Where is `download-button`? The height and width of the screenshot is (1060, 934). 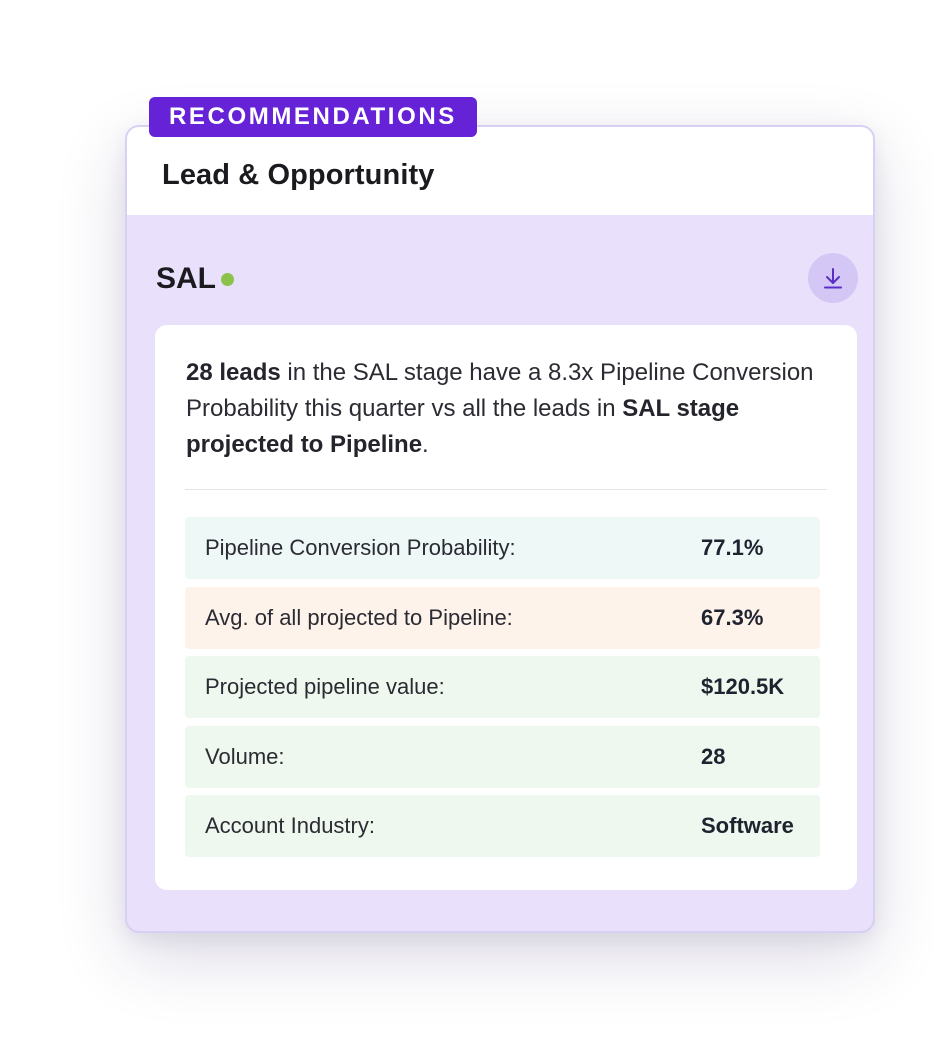
download-button is located at coordinates (833, 278).